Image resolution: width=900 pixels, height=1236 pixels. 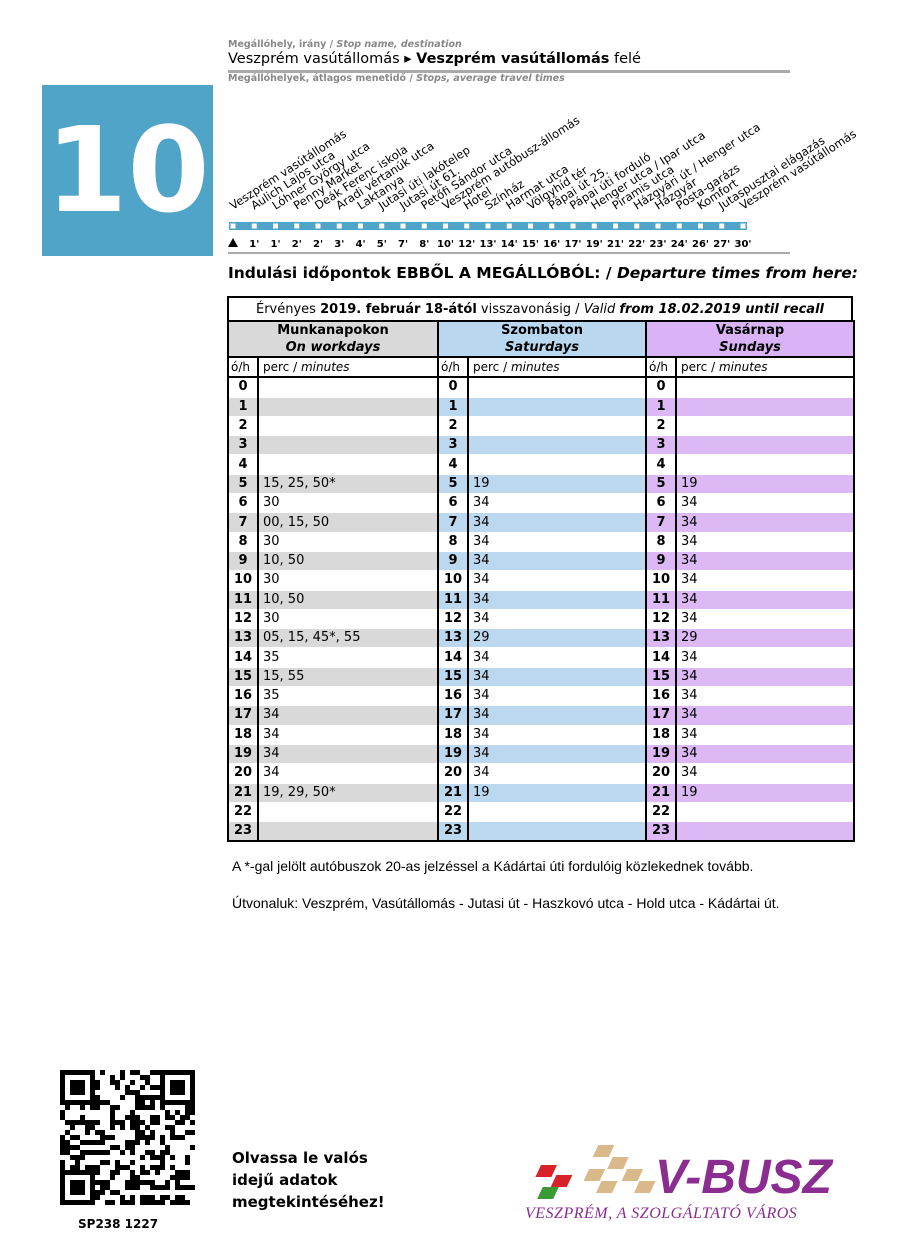 What do you see at coordinates (233, 242) in the screenshot?
I see `start-marker` at bounding box center [233, 242].